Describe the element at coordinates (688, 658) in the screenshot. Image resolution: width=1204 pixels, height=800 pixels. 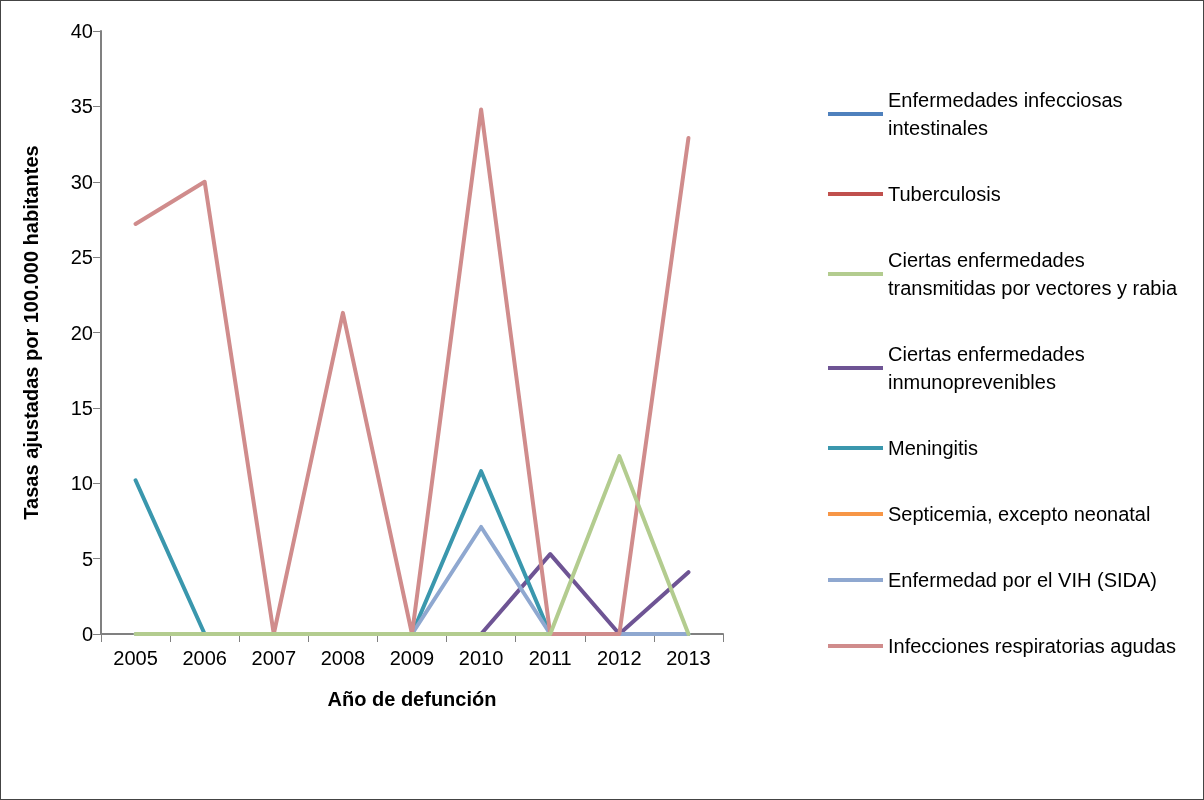
I see `x-tick-label: 2013` at that location.